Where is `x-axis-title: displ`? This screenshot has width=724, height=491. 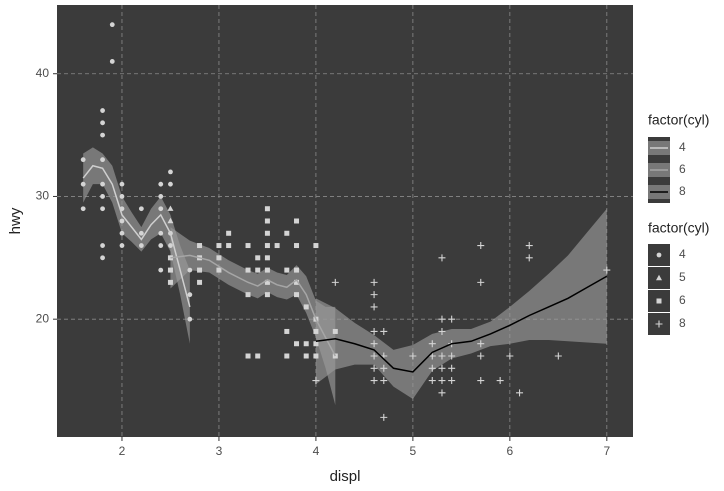 x-axis-title: displ is located at coordinates (345, 476).